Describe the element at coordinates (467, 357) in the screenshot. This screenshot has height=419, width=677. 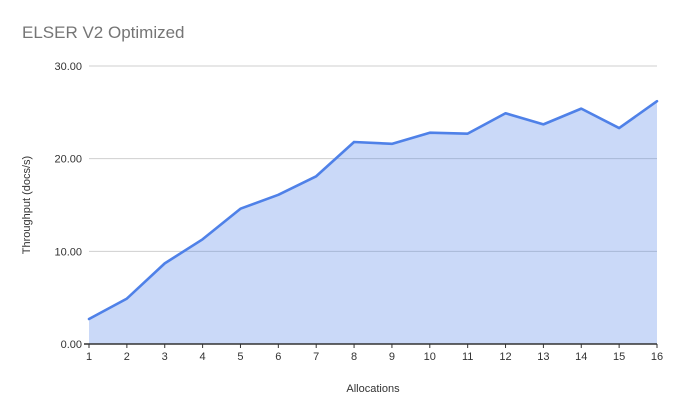
I see `x-tick-label: 11` at that location.